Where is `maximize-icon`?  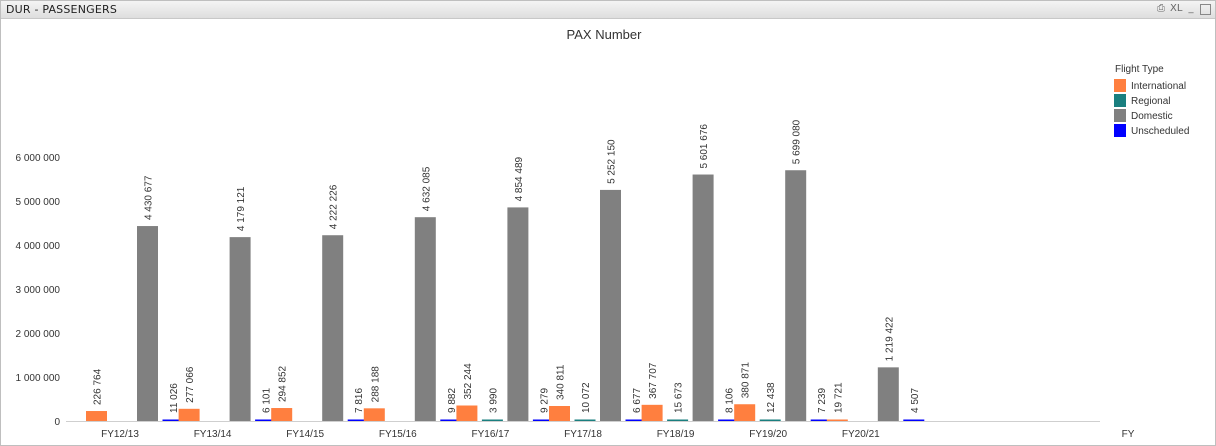 maximize-icon is located at coordinates (1205, 9).